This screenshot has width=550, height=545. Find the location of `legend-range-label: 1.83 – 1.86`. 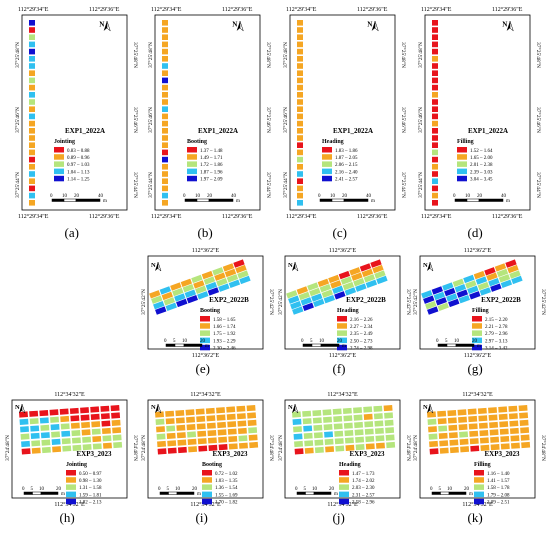

legend-range-label: 1.83 – 1.86 is located at coordinates (346, 151).